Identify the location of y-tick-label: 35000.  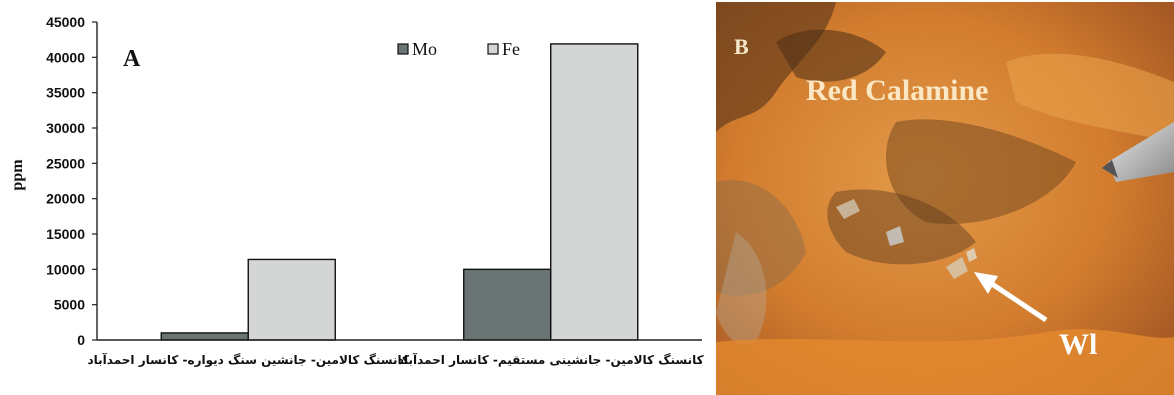
(65, 93).